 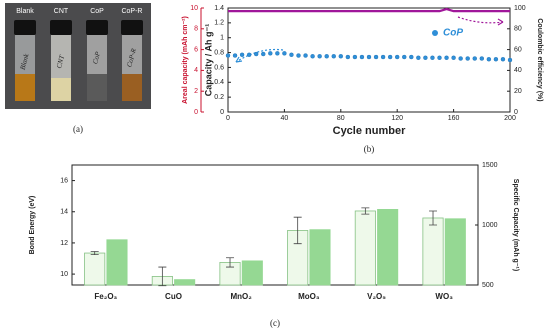 I want to click on caption: (a), so click(x=78, y=129).